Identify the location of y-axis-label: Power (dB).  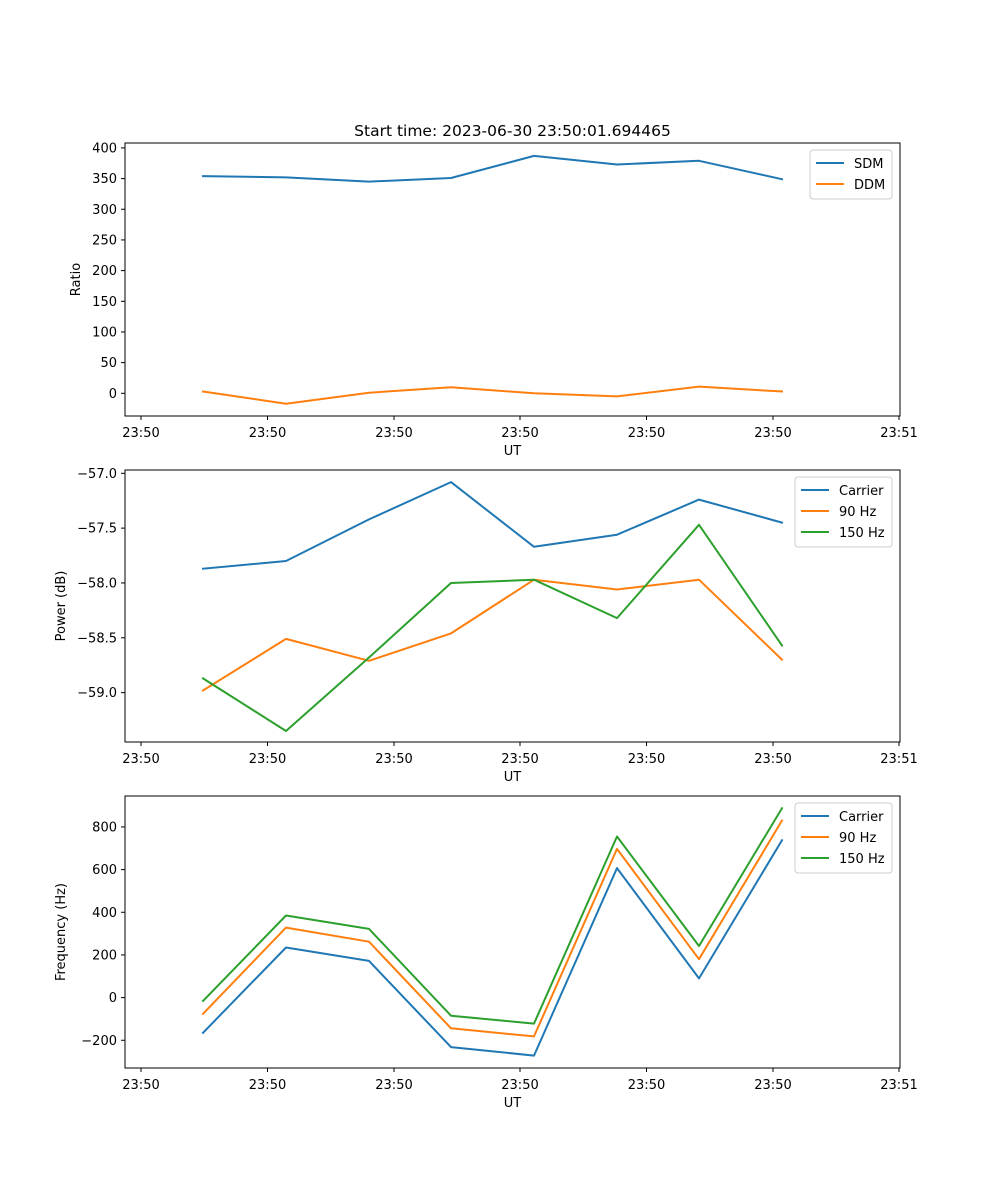
(61, 606).